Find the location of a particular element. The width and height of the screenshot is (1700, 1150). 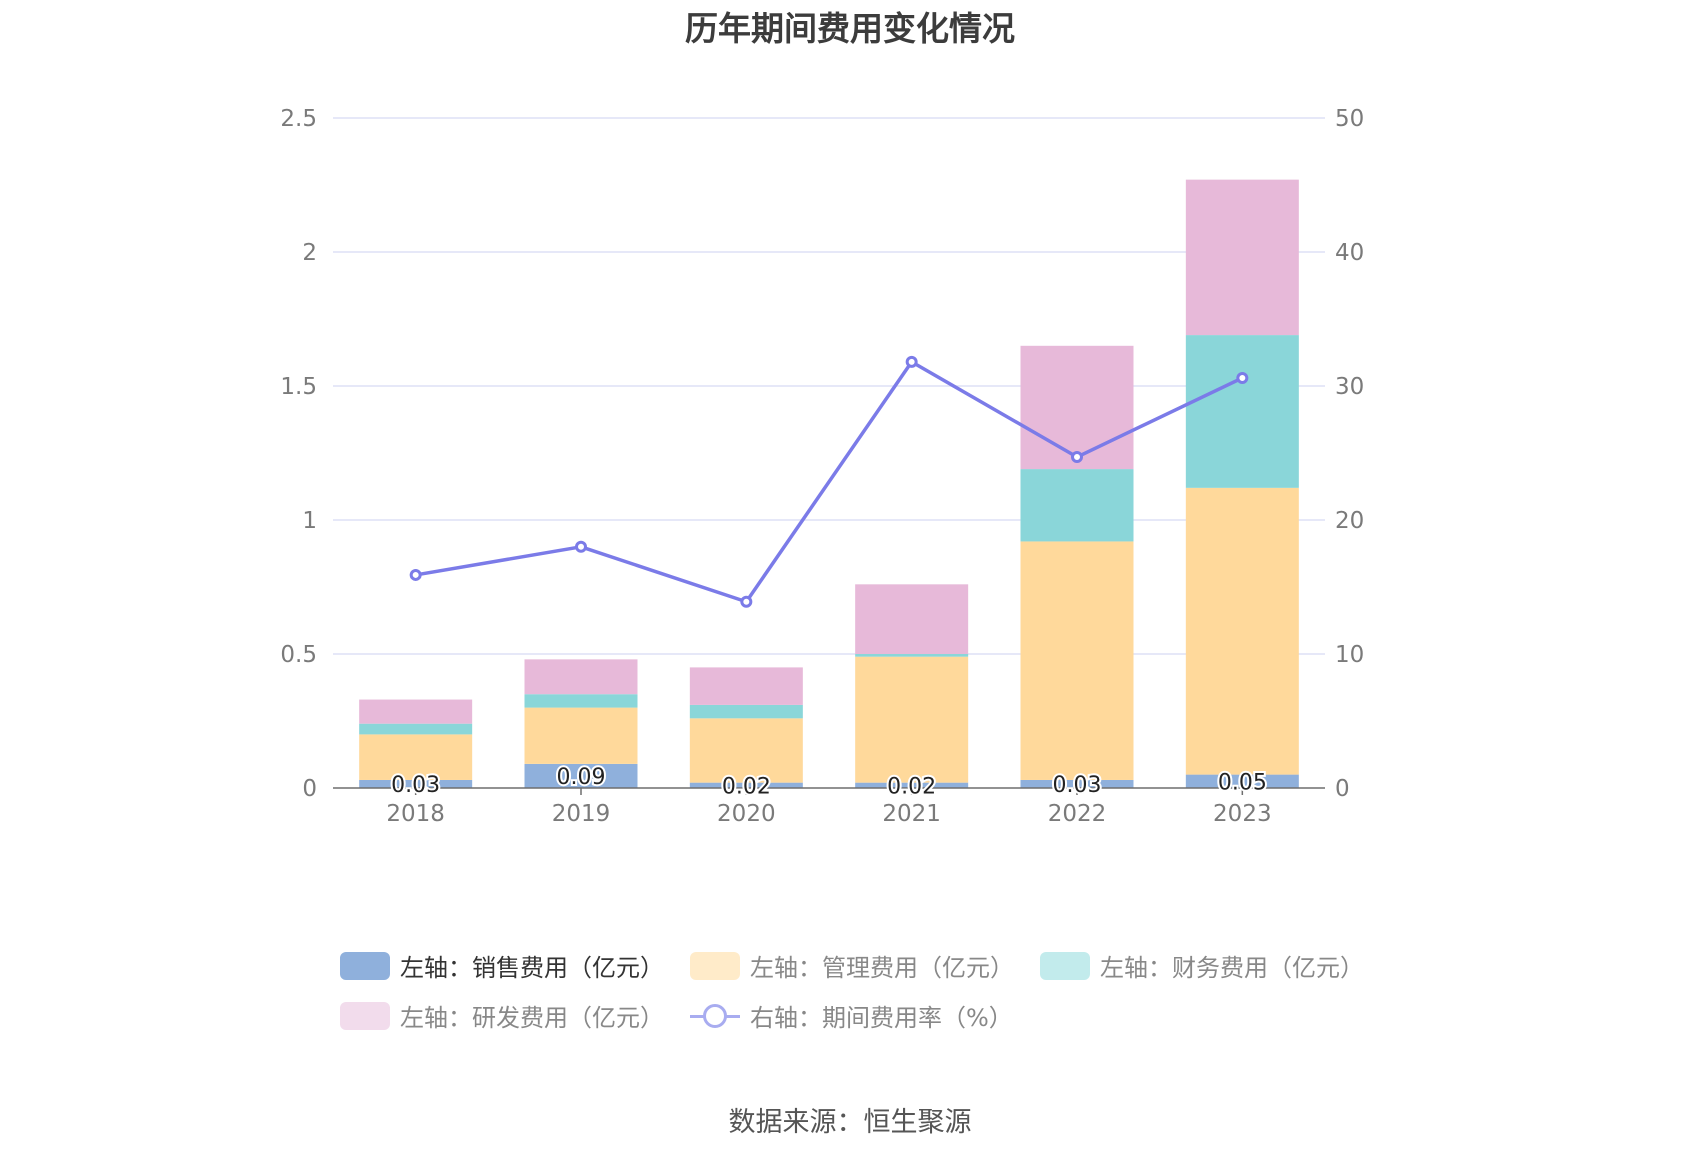

left-axis: 0 0.5 1 1.5 2 2.5 is located at coordinates (298, 454).